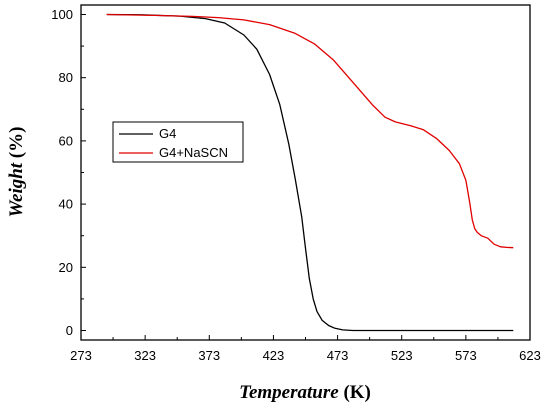 This screenshot has width=550, height=407. Describe the element at coordinates (62, 14) in the screenshot. I see `y-tick-label: 100` at that location.